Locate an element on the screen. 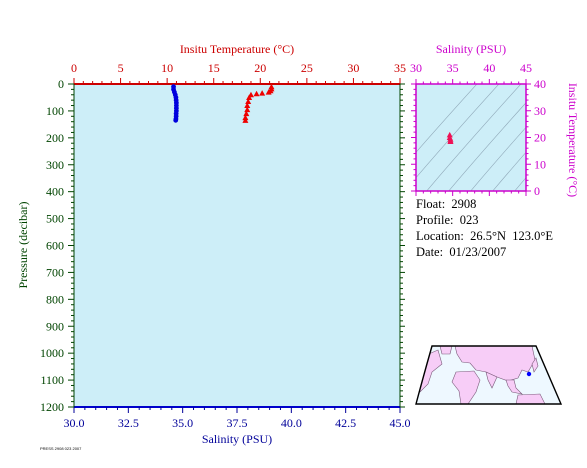  salinity-axis-title: Salinity (PSU) is located at coordinates (237, 439).